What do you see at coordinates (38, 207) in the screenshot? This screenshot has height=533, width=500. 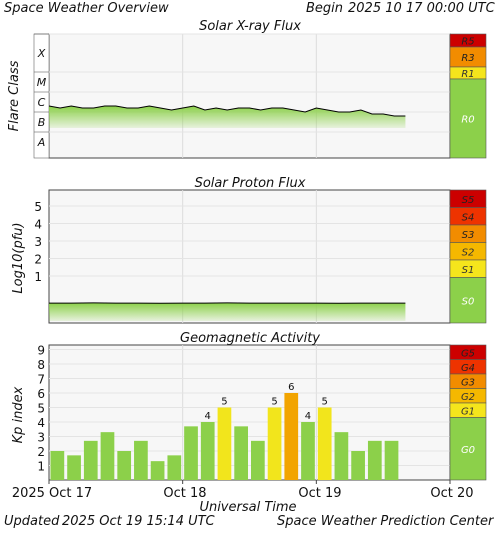 I see `proton-tick-5: 5` at bounding box center [38, 207].